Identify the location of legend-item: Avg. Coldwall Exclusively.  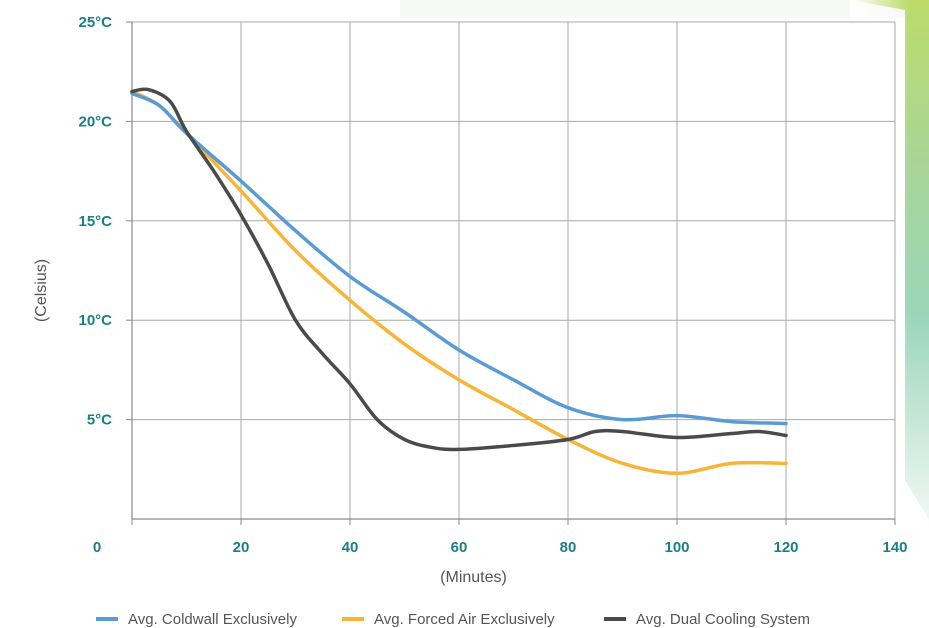
(196, 619).